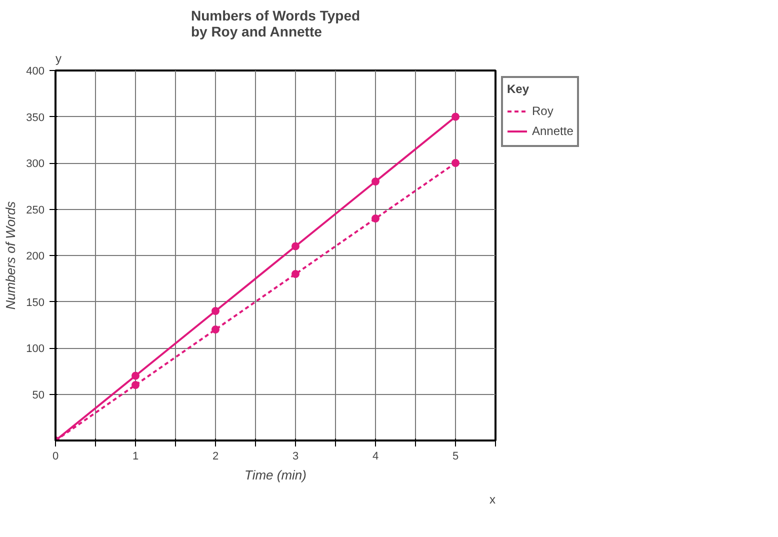  Describe the element at coordinates (375, 456) in the screenshot. I see `x-tick-label: 4` at that location.